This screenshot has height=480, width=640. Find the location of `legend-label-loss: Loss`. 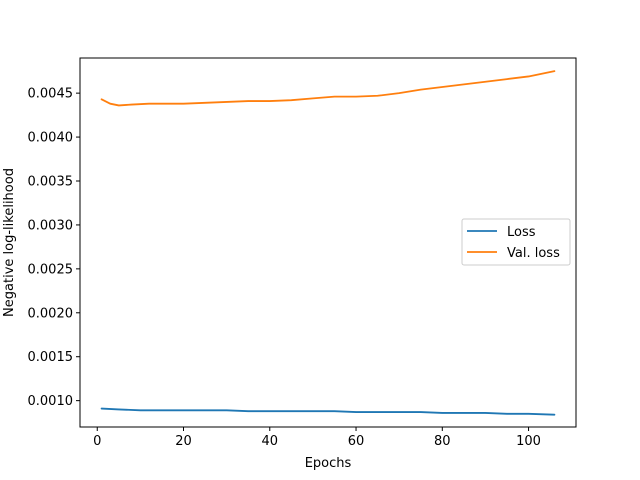

legend-label-loss: Loss is located at coordinates (521, 232).